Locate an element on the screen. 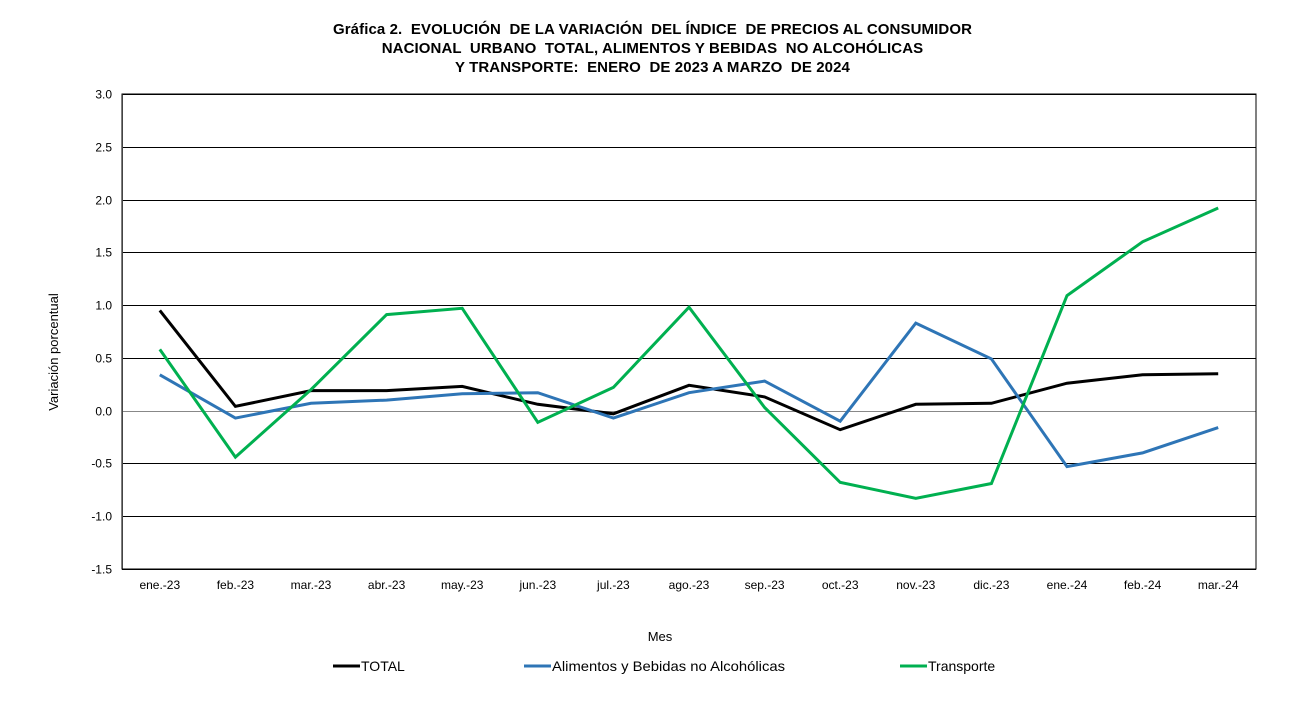 The width and height of the screenshot is (1289, 716). y-tick-label: 1.0 is located at coordinates (103, 306).